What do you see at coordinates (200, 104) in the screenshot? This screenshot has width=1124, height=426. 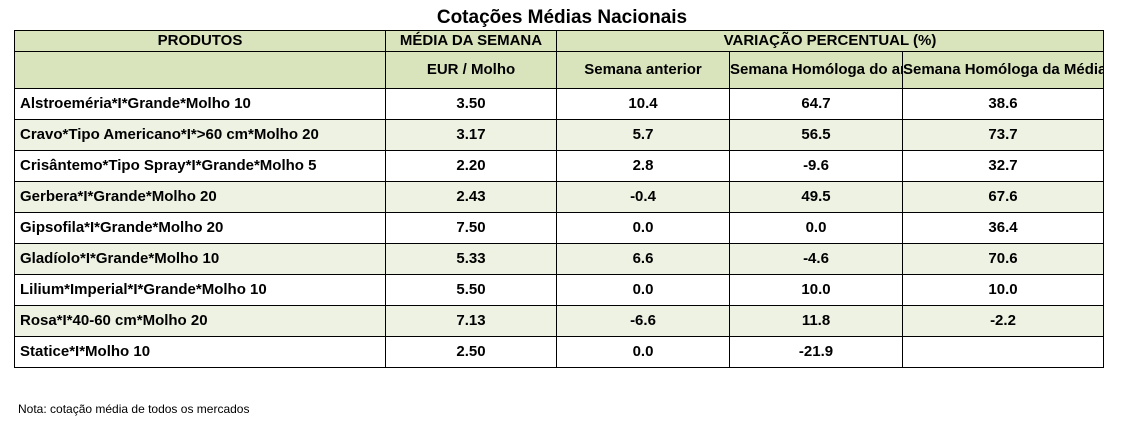 I see `product-name-cell: Alstroeméria*I*Grande*Molho 10` at bounding box center [200, 104].